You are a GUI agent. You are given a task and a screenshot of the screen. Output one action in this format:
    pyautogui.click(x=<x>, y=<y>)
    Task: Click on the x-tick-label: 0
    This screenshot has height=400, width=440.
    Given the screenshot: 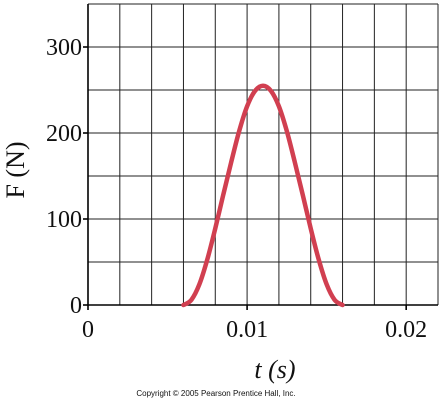 What is the action you would take?
    pyautogui.click(x=88, y=330)
    